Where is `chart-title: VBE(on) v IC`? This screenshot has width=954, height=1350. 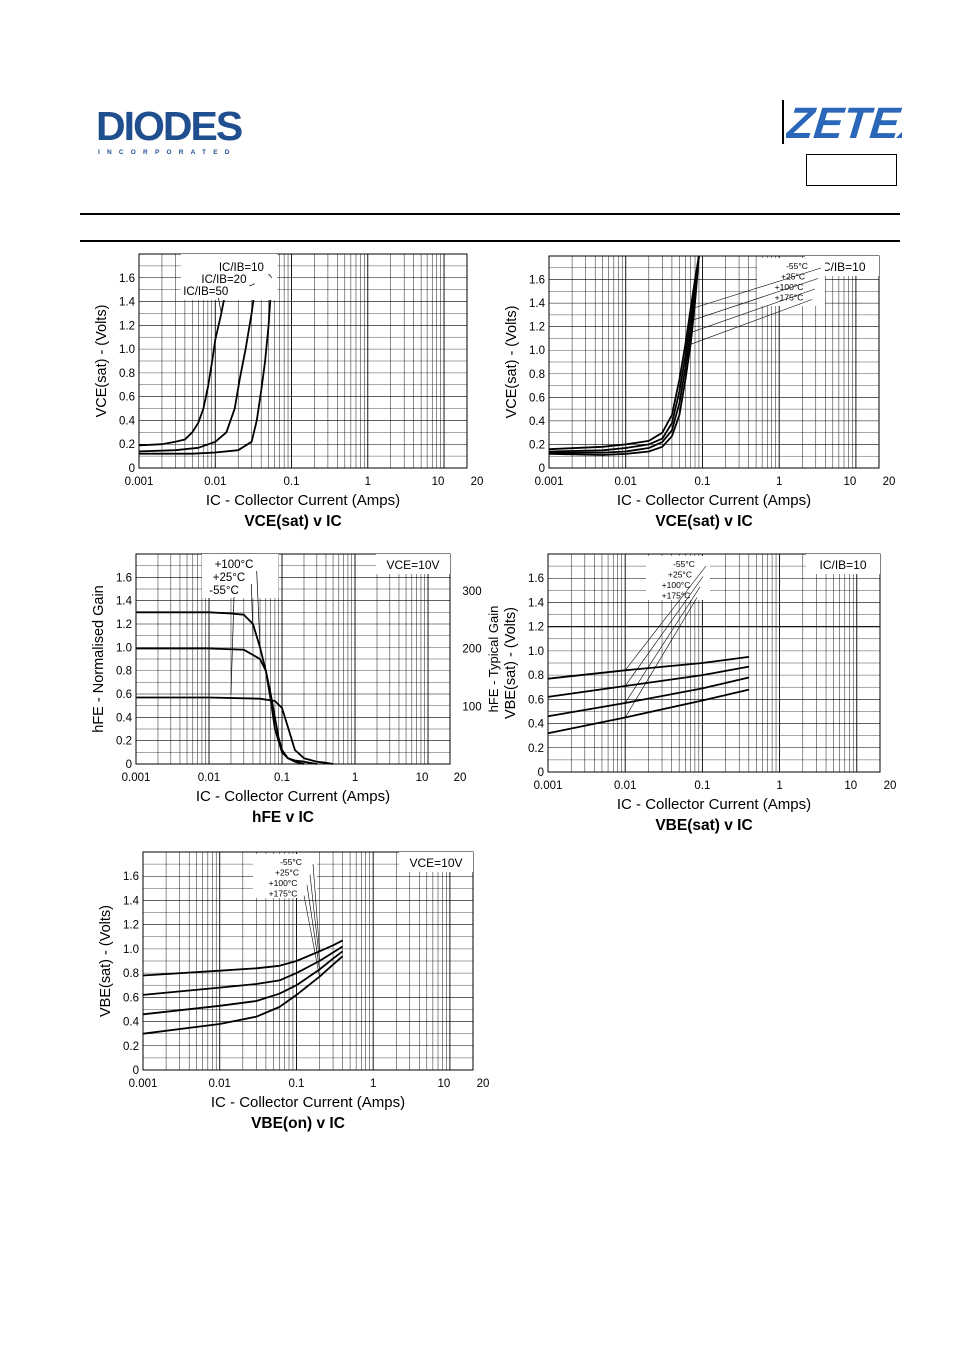
chart-title: VBE(on) v IC is located at coordinates (298, 1123).